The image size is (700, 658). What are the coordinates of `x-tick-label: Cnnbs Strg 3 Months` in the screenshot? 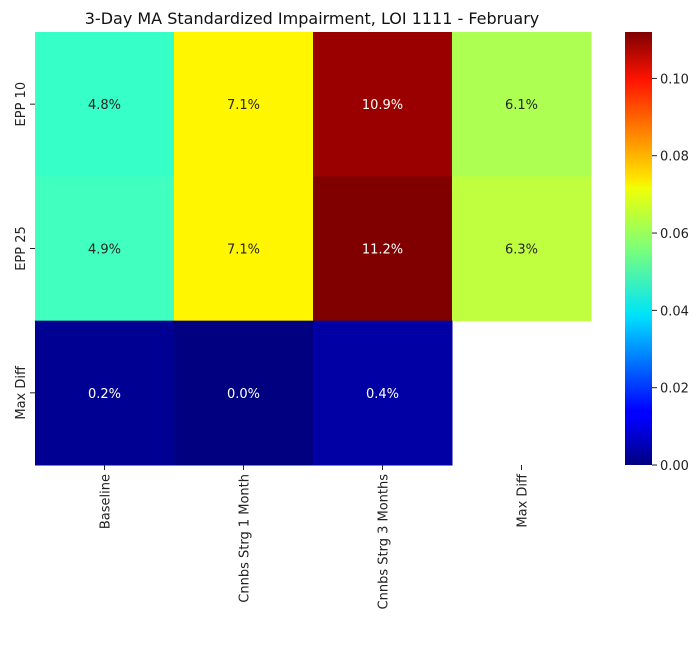 It's located at (384, 542).